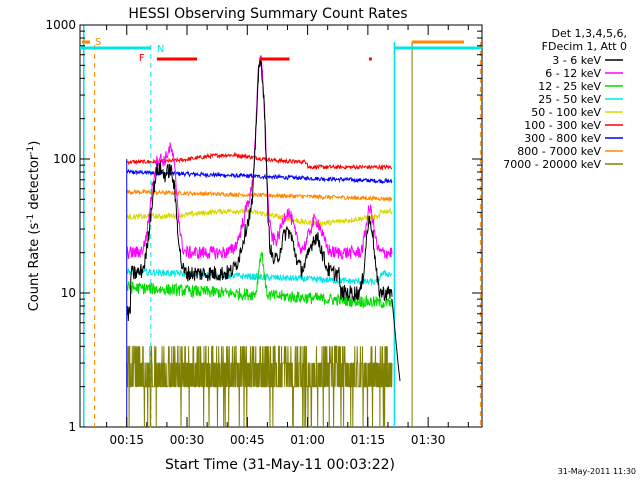  What do you see at coordinates (64, 159) in the screenshot?
I see `y-tick-label: 100` at bounding box center [64, 159].